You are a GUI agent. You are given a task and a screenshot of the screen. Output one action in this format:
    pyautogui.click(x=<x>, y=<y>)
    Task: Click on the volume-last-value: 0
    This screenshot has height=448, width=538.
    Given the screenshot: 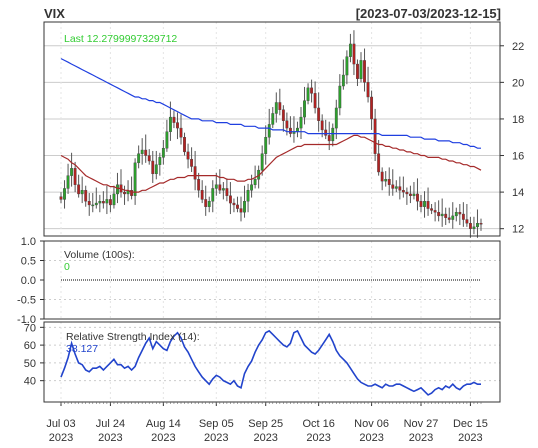 What is the action you would take?
    pyautogui.click(x=67, y=267)
    